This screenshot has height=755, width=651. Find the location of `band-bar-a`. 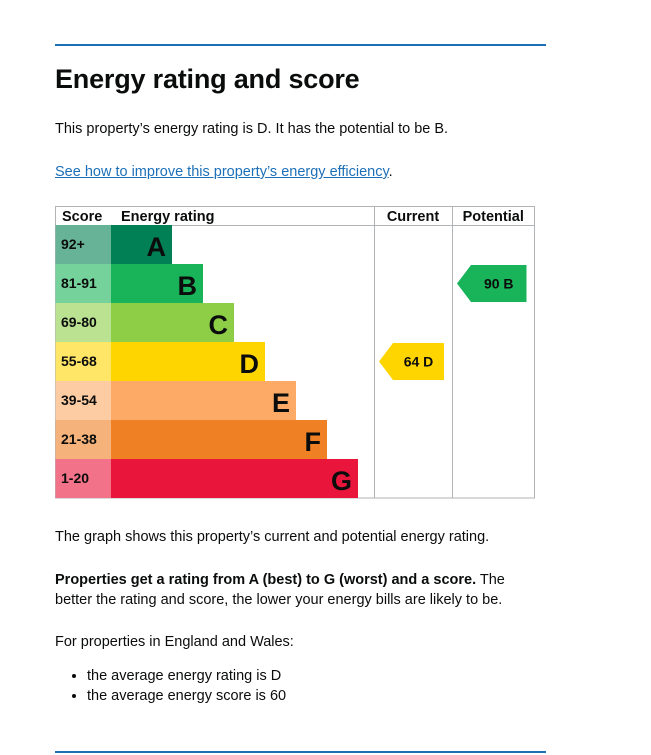

band-bar-a is located at coordinates (141, 244).